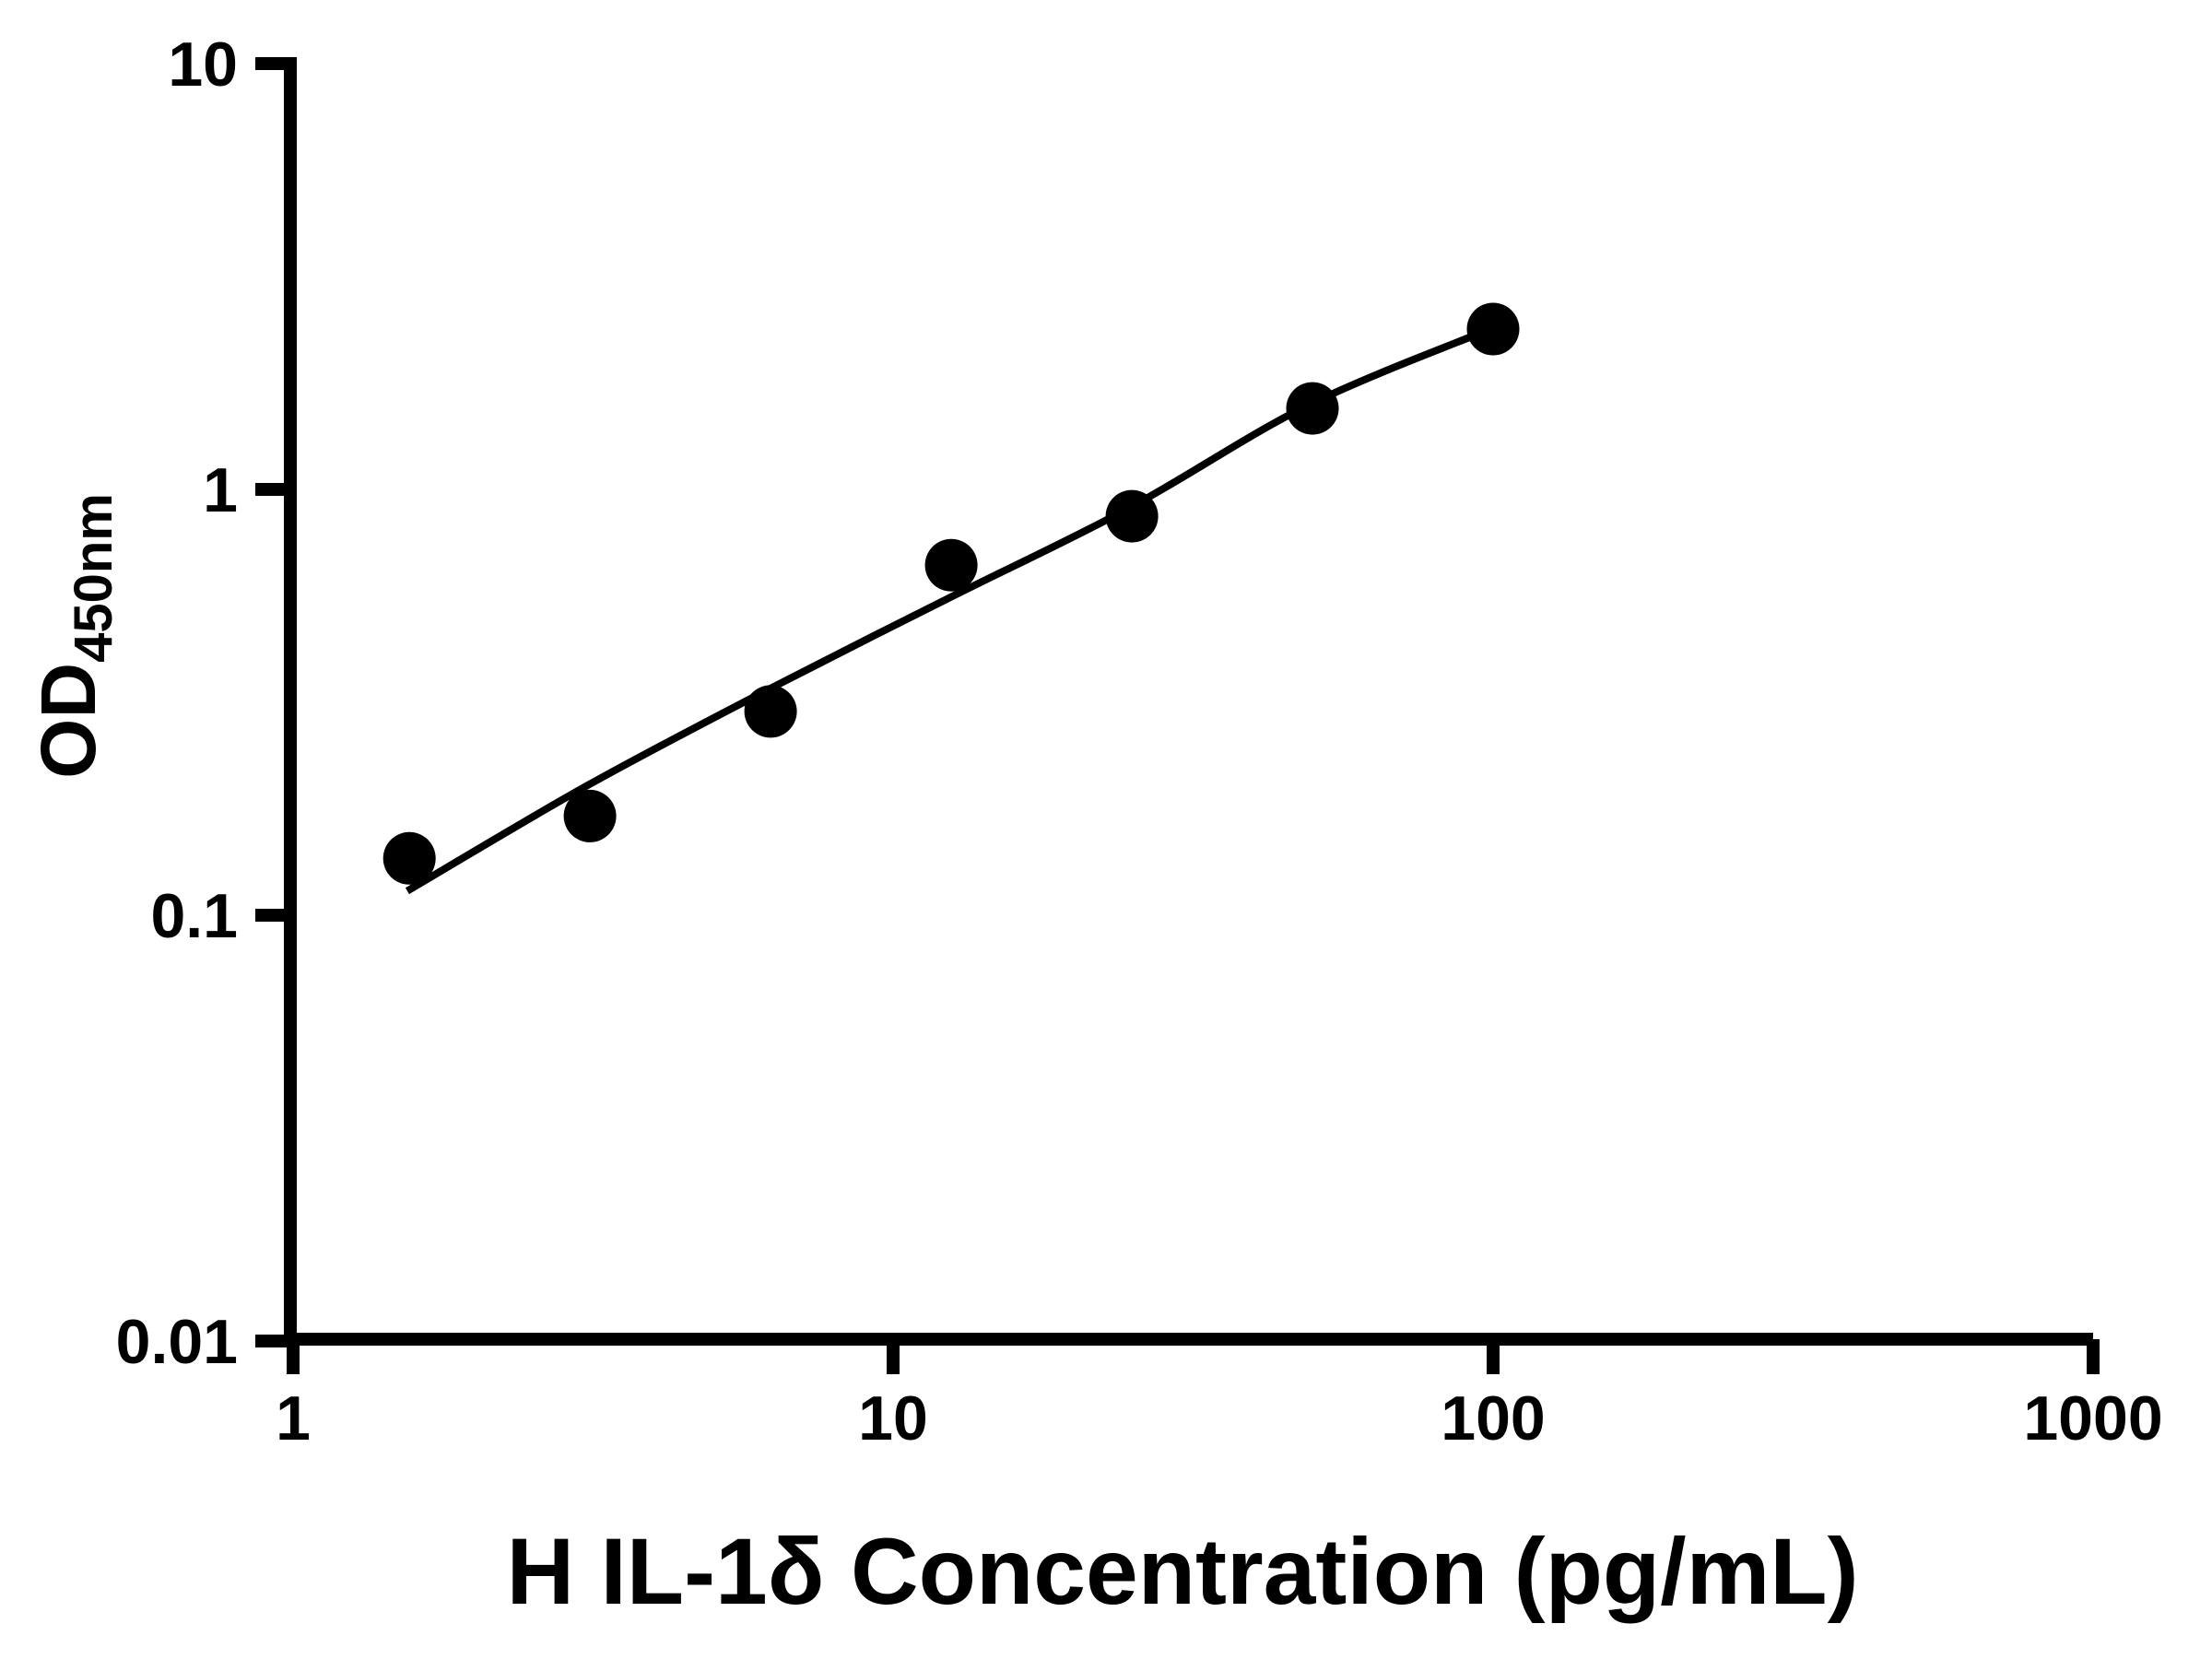 Image resolution: width=2212 pixels, height=1659 pixels. What do you see at coordinates (893, 1418) in the screenshot?
I see `x-tick-label-10: 10` at bounding box center [893, 1418].